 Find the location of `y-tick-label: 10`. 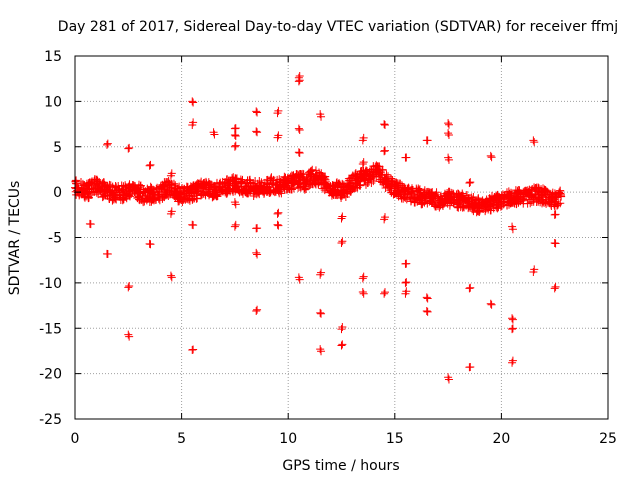

y-tick-label: 10 is located at coordinates (53, 102).